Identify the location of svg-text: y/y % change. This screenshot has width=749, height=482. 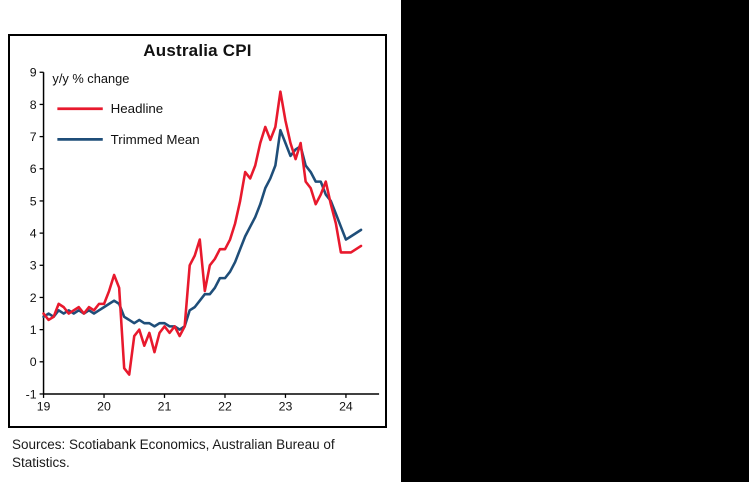
(90, 78).